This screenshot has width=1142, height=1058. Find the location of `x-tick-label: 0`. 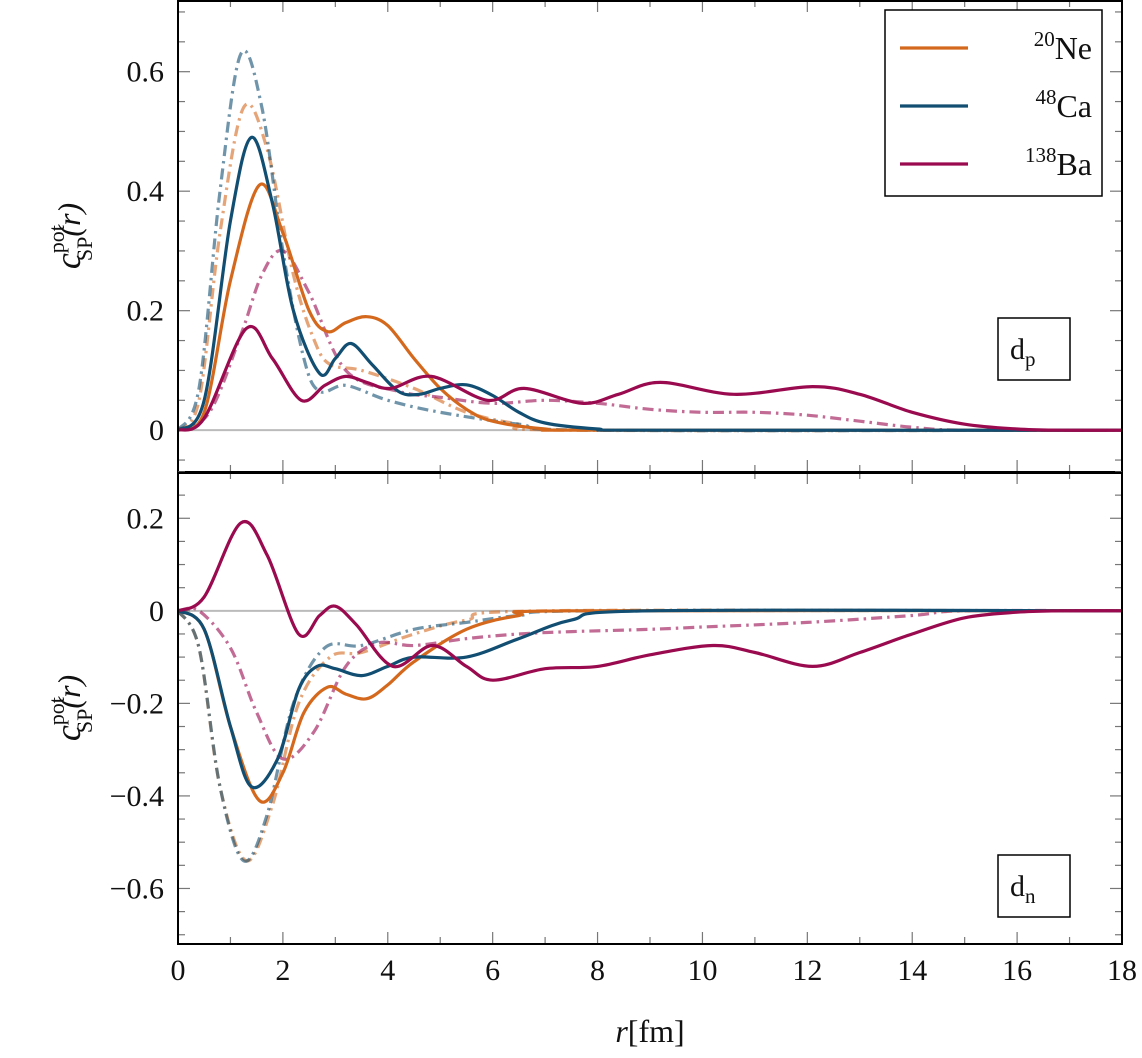

x-tick-label: 0 is located at coordinates (178, 970).